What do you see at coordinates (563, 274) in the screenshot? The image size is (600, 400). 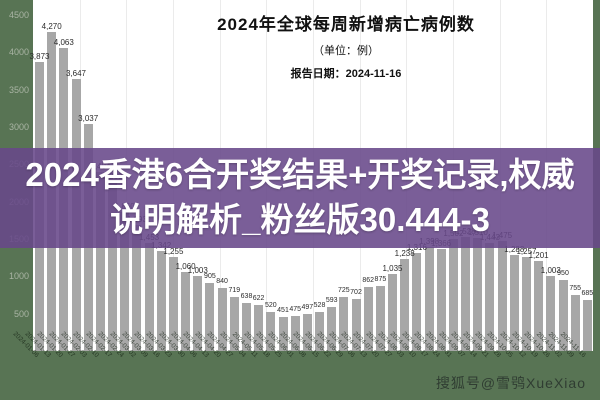 I see `bar-value-label: 950` at bounding box center [563, 274].